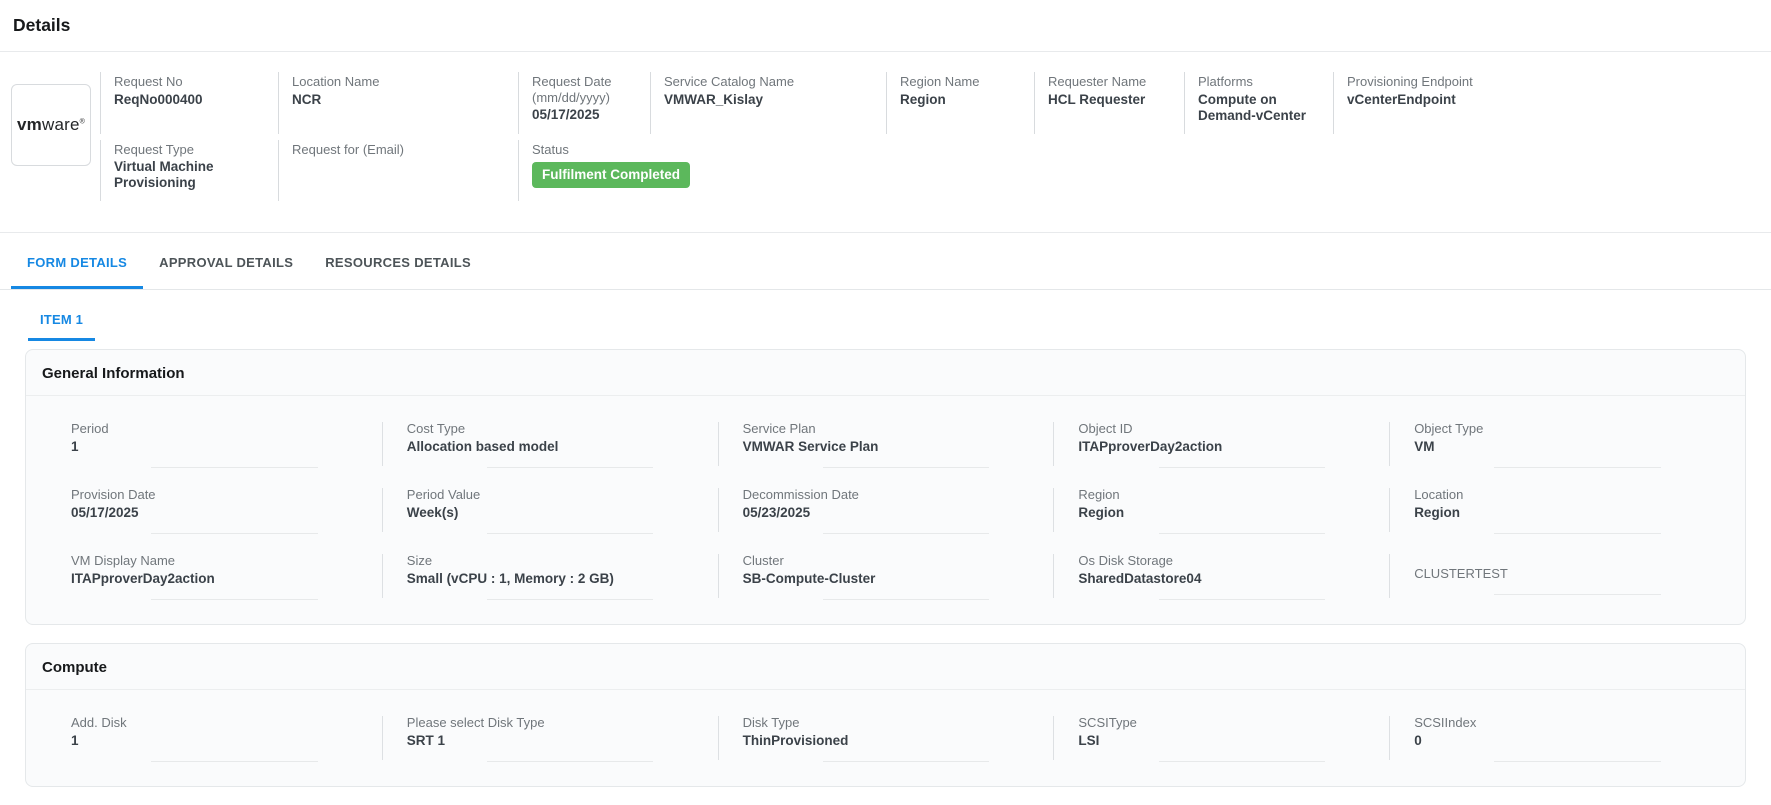  What do you see at coordinates (1258, 103) in the screenshot?
I see `field-platforms: Platforms Compute on Demand-vCenter` at bounding box center [1258, 103].